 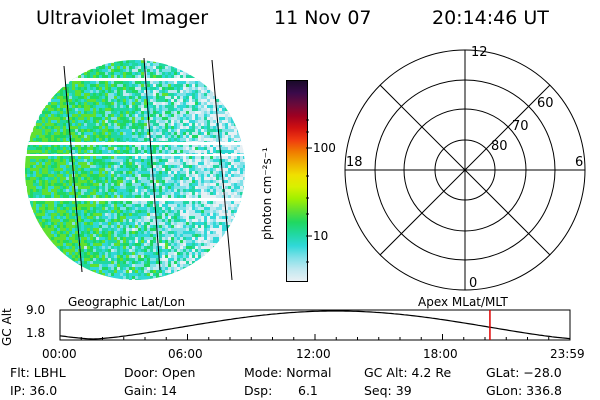 What do you see at coordinates (309, 191) in the screenshot?
I see `color-scale-ticks` at bounding box center [309, 191].